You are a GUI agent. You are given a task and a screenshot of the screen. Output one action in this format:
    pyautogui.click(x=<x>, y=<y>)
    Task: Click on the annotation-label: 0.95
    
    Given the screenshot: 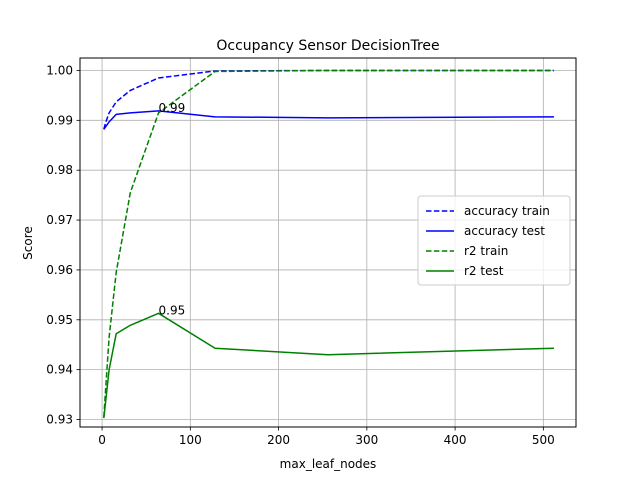 What is the action you would take?
    pyautogui.click(x=172, y=310)
    